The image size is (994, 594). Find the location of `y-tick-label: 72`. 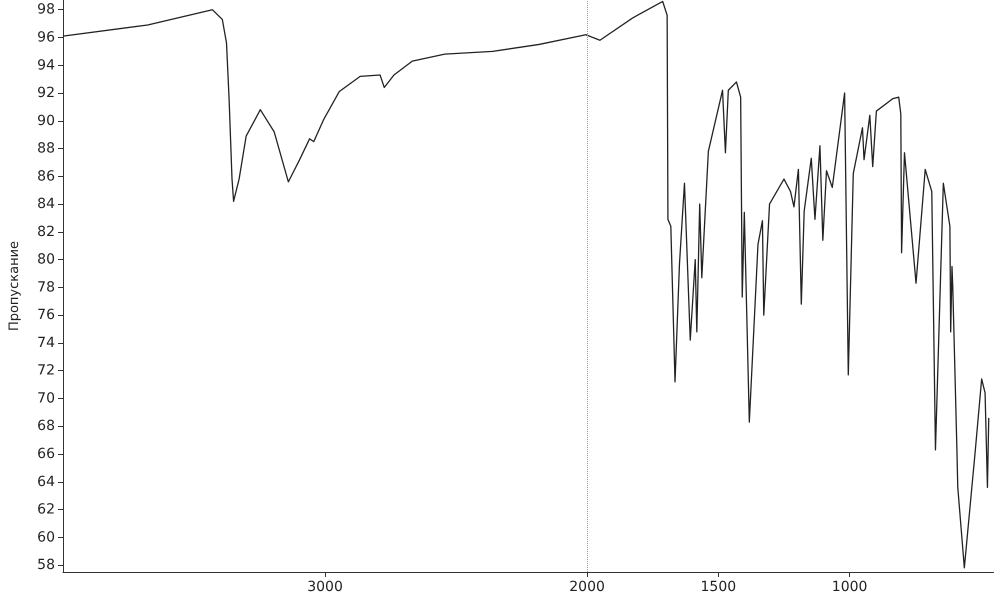

y-tick-label: 72 is located at coordinates (46, 370).